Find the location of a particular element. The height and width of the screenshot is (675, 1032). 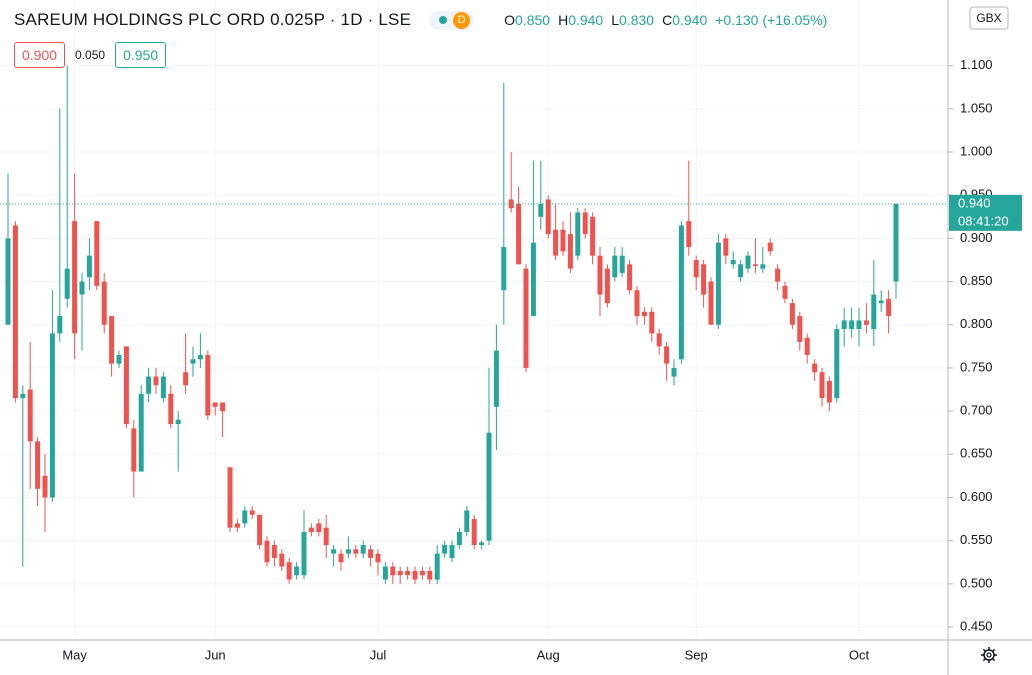

y-tick-label: 1.000 is located at coordinates (976, 150).